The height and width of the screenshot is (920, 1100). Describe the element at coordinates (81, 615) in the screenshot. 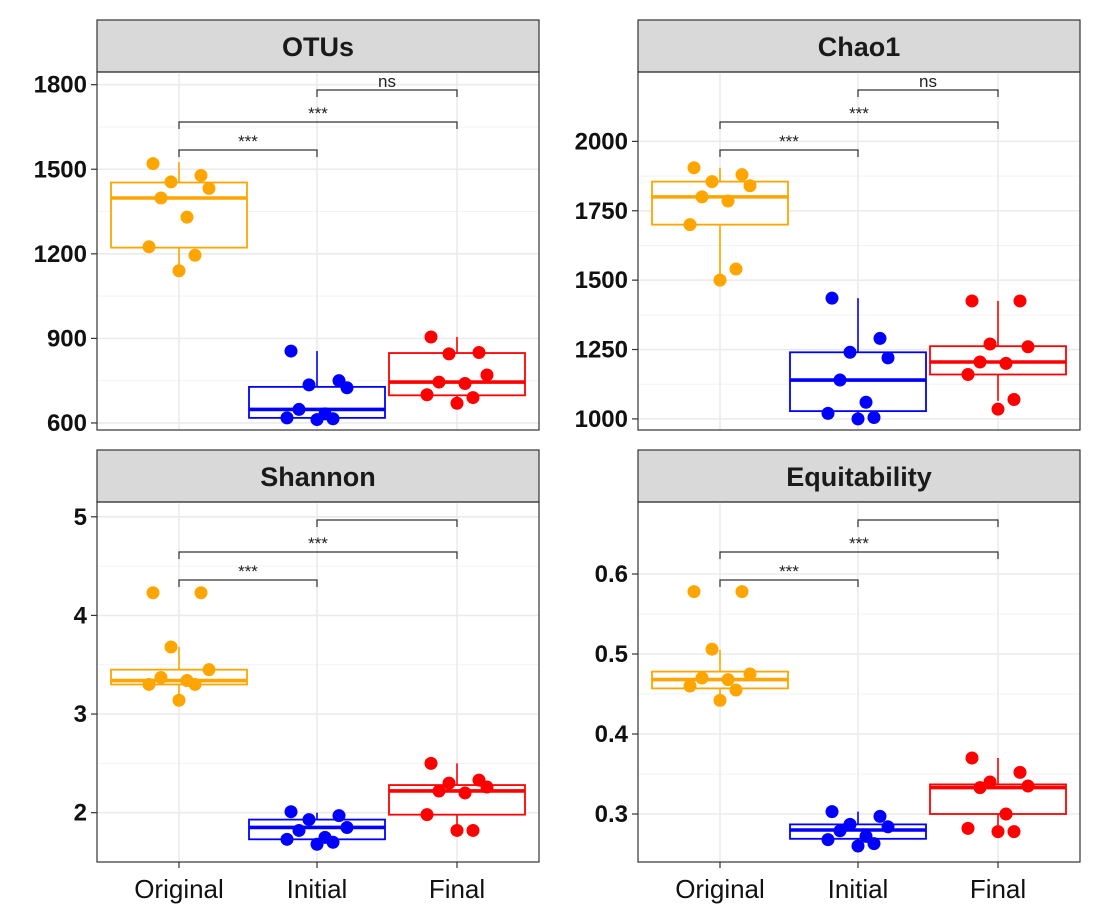

I see `y-tick-label: 4` at that location.